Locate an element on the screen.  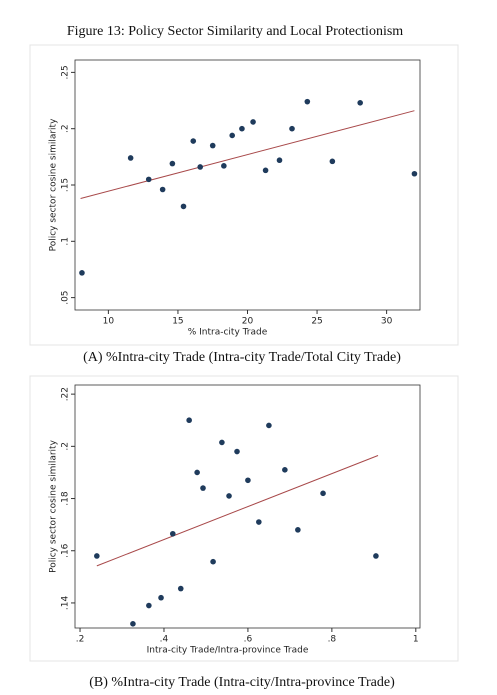
x-tick-label: .4 is located at coordinates (164, 640).